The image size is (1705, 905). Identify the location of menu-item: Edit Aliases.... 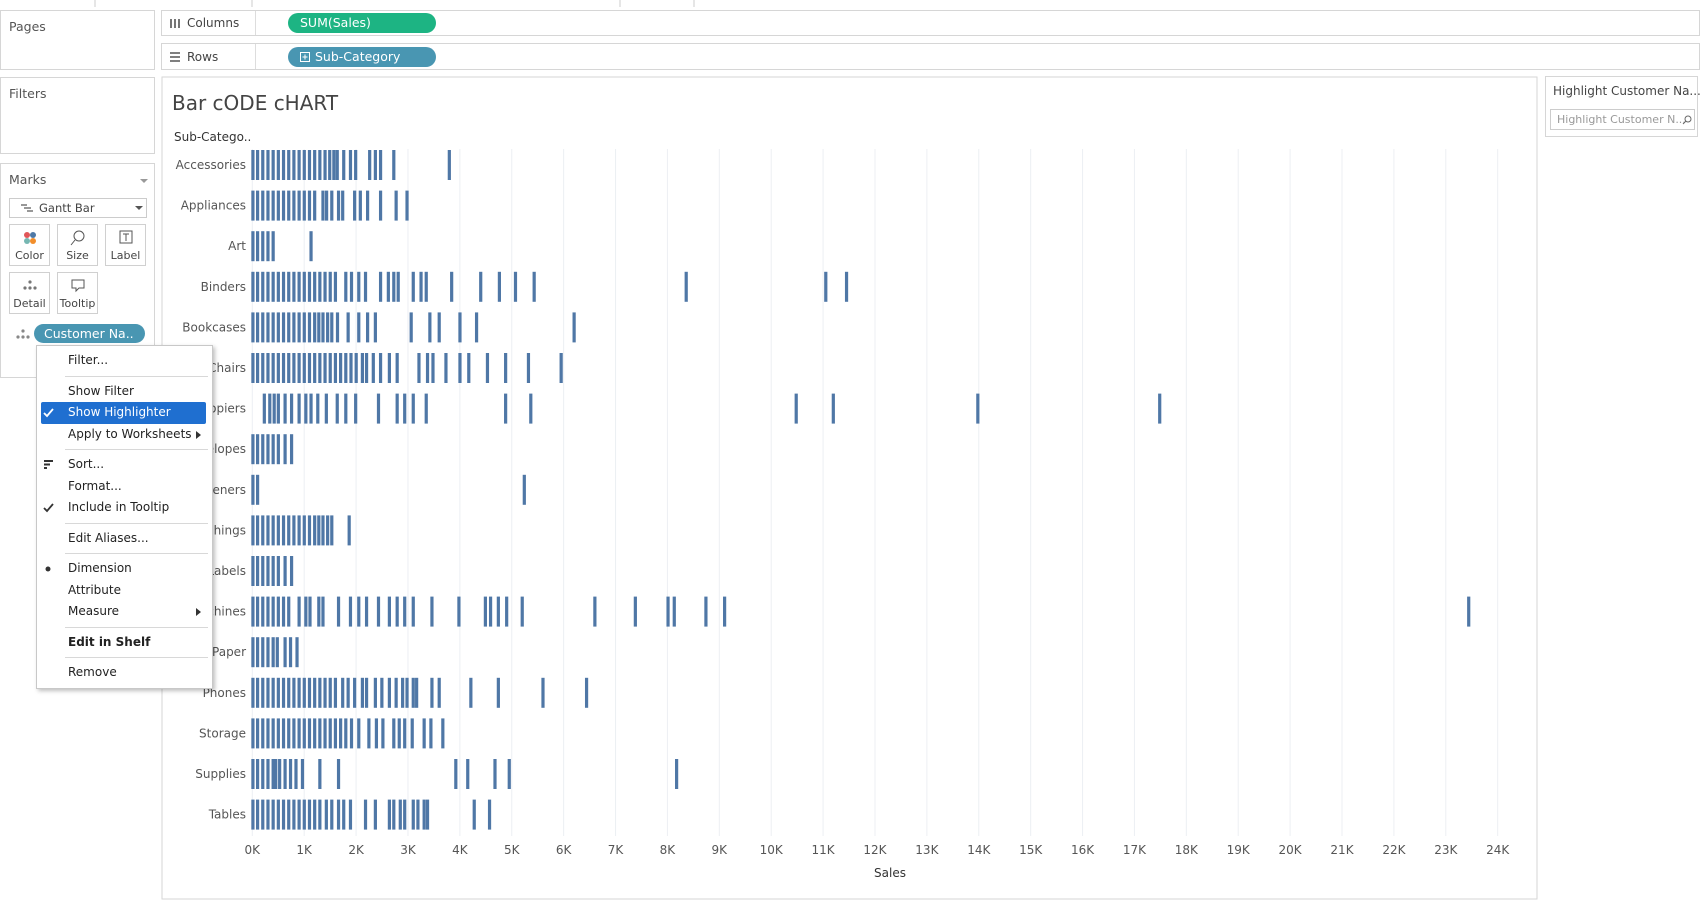
(124, 539).